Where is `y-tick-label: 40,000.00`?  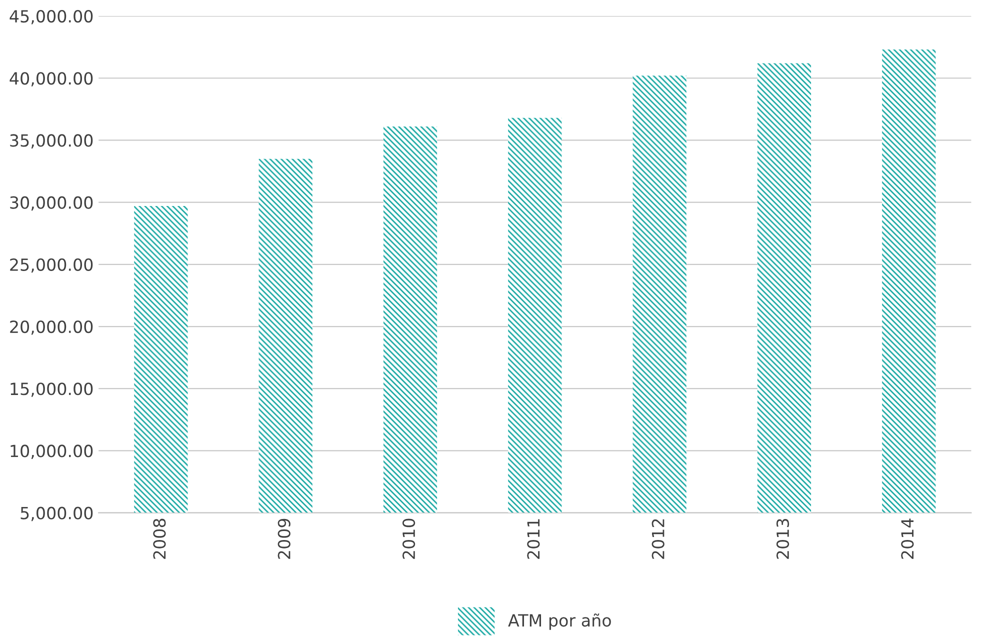 y-tick-label: 40,000.00 is located at coordinates (51, 79).